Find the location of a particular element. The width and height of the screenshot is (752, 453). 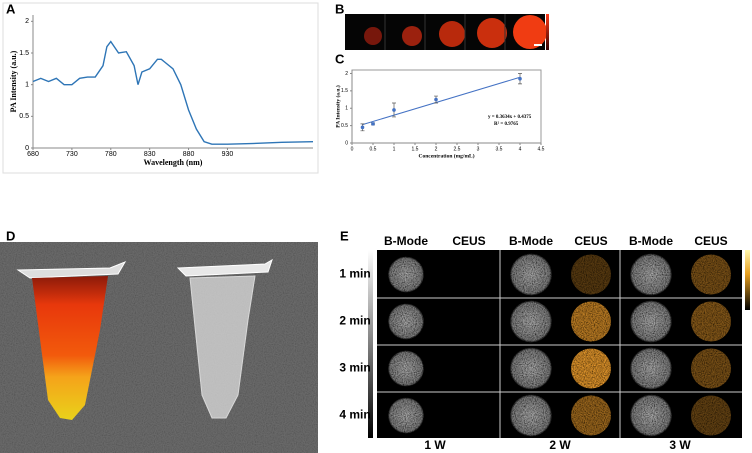

x-tick-label: 4.5 is located at coordinates (541, 149).